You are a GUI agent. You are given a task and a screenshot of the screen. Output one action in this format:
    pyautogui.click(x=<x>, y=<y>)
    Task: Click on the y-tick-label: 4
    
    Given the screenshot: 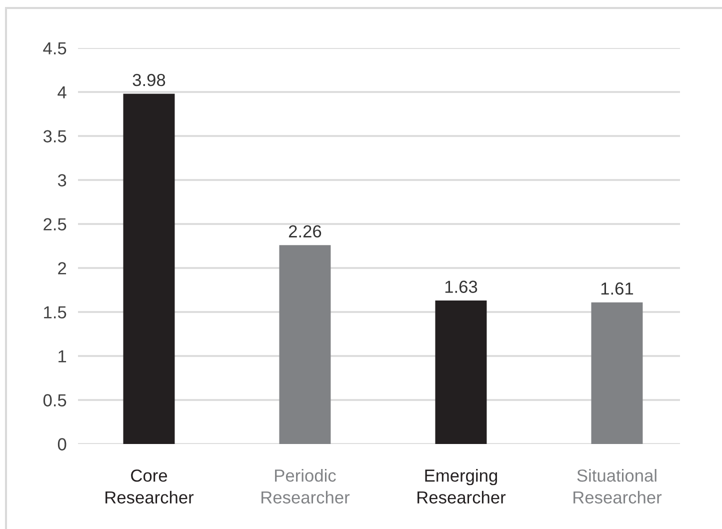 What is the action you would take?
    pyautogui.click(x=62, y=92)
    